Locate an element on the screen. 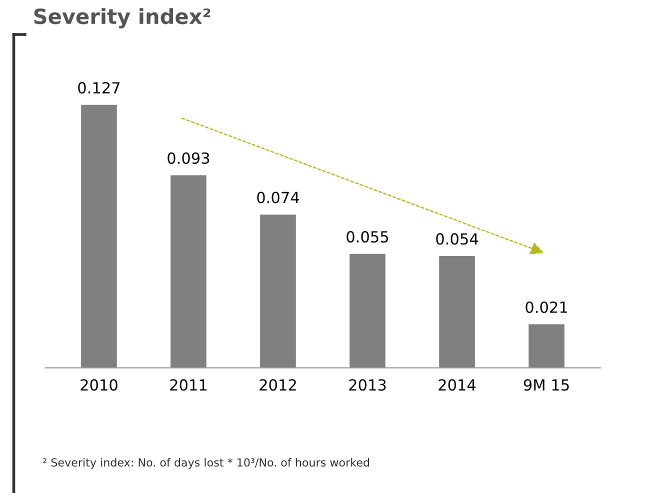 This screenshot has width=656, height=493. data-label: 0.127 is located at coordinates (99, 88).